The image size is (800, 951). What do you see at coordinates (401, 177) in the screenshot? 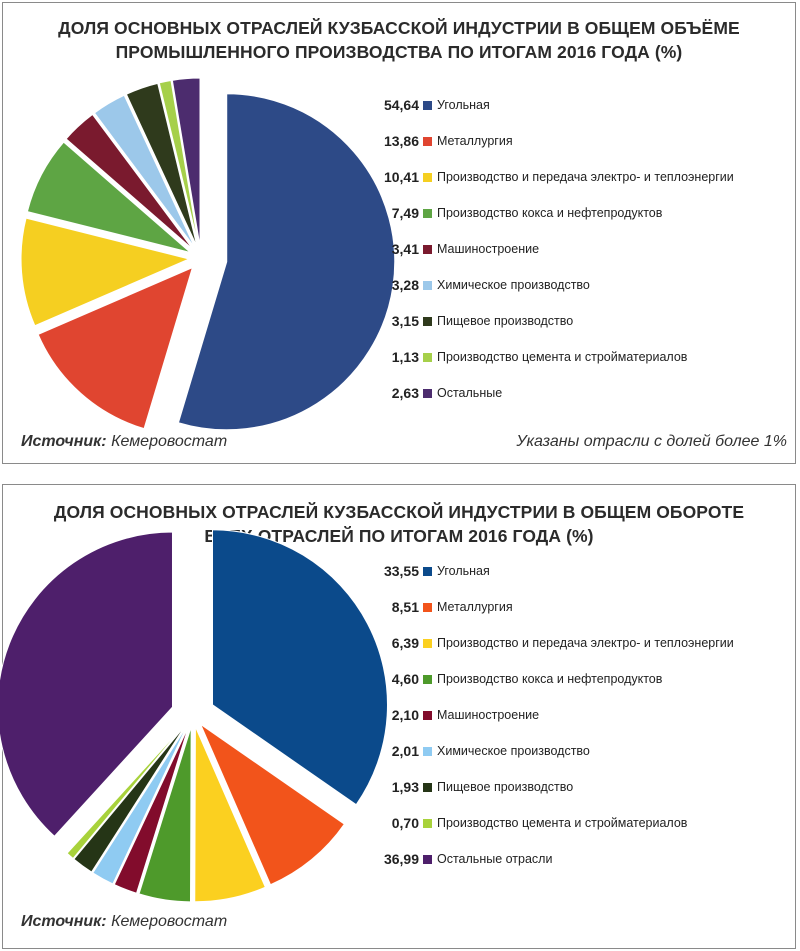
I see `legend-value: 10,41` at bounding box center [401, 177].